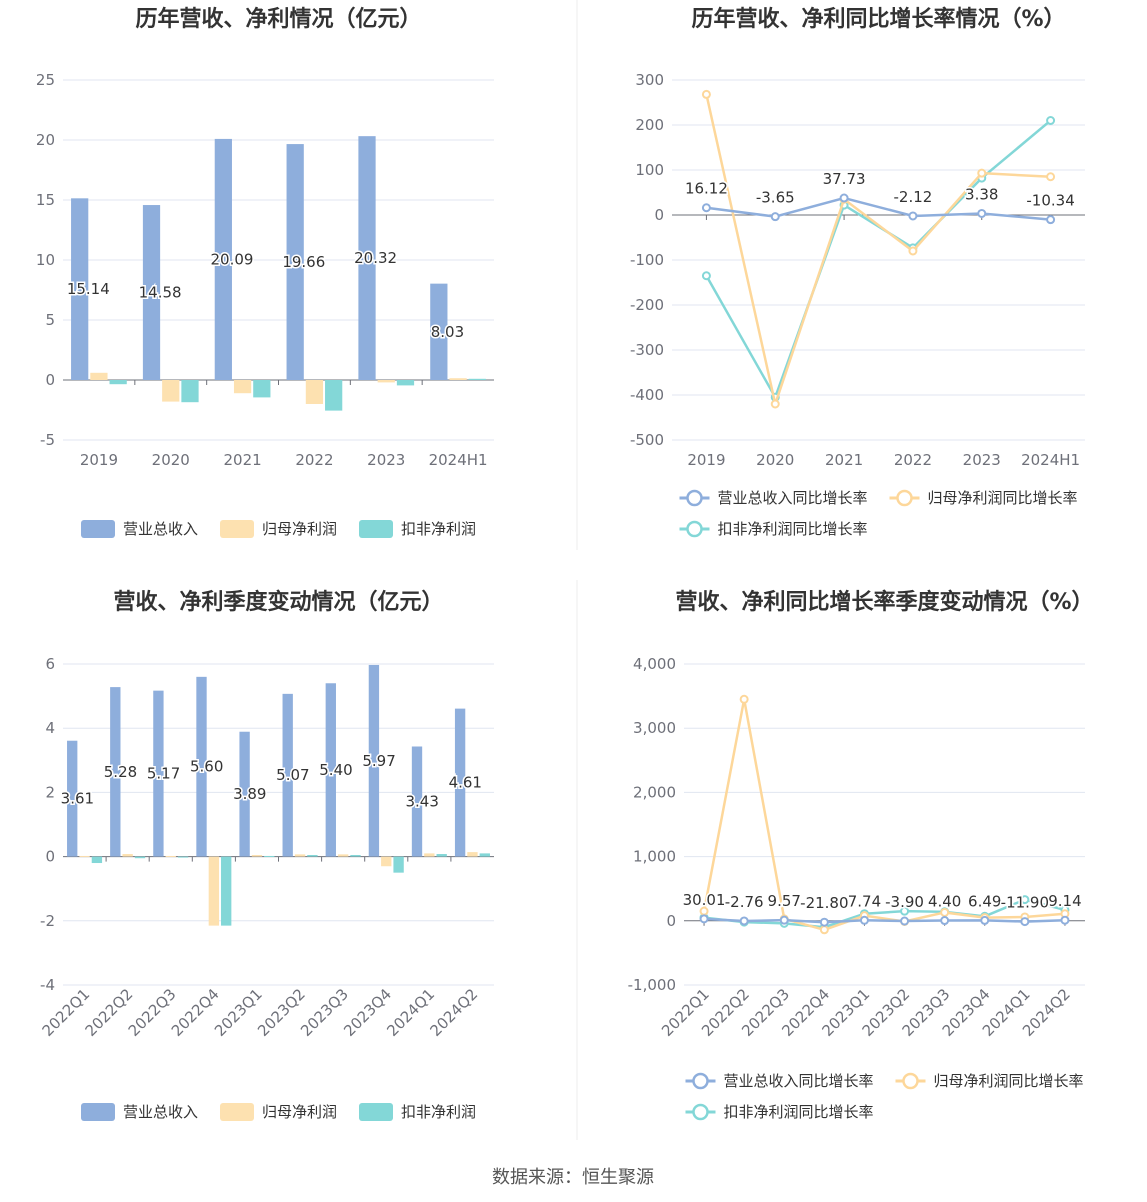 This screenshot has height=1202, width=1147. Describe the element at coordinates (45, 260) in the screenshot. I see `y-tick-label: 10` at that location.